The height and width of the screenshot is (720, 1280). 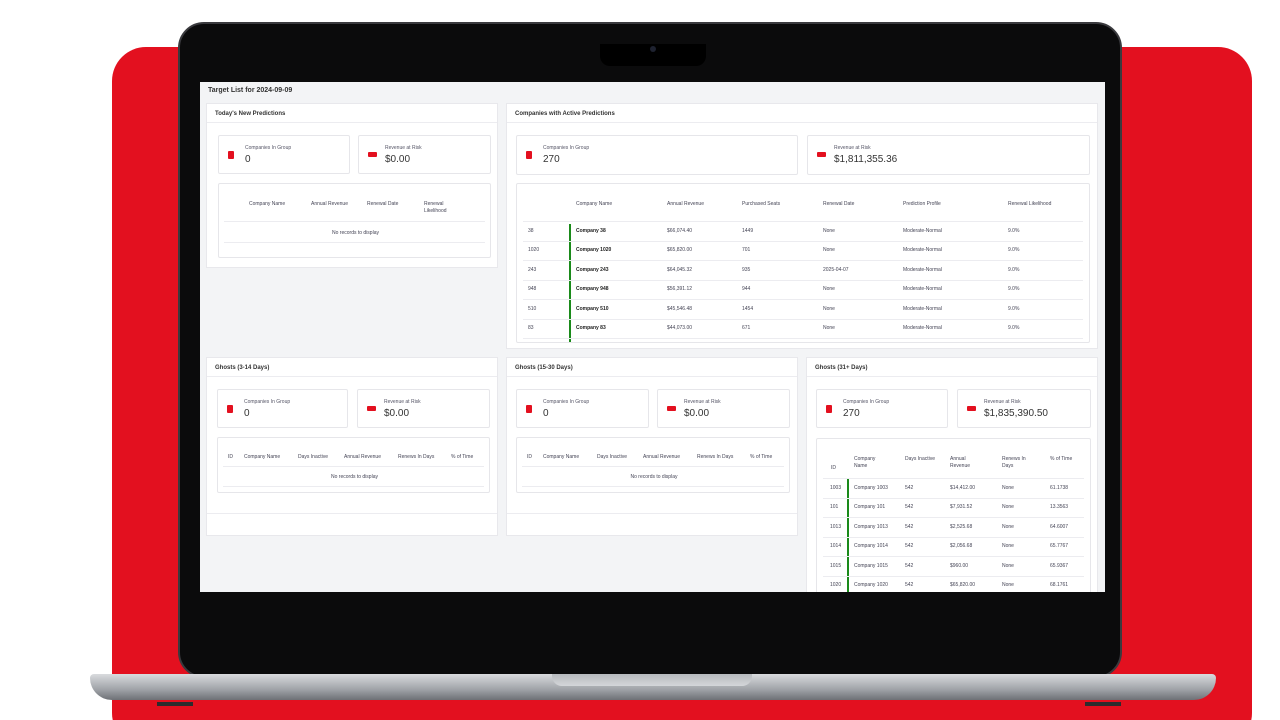 What do you see at coordinates (746, 289) in the screenshot?
I see `table-cell: 944` at bounding box center [746, 289].